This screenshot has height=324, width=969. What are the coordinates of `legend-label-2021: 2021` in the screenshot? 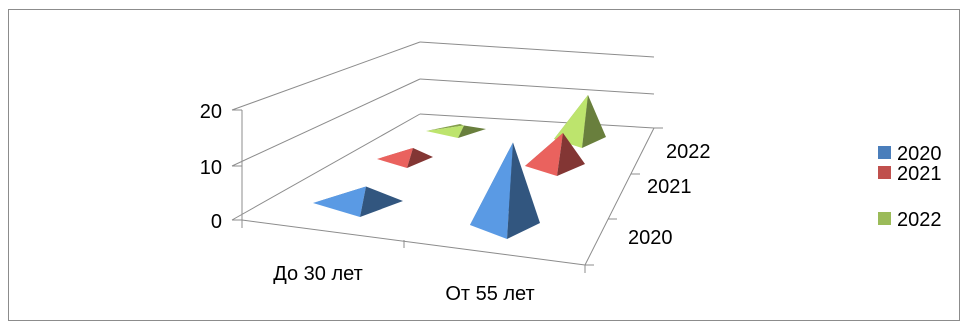 It's located at (919, 174).